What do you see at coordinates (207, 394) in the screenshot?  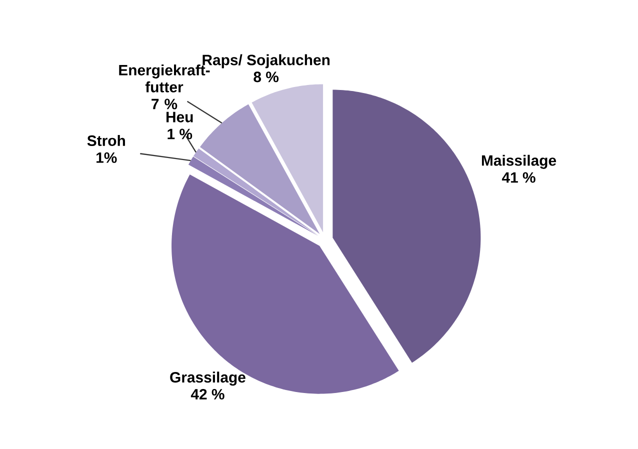 I see `data-label: 42 %` at bounding box center [207, 394].